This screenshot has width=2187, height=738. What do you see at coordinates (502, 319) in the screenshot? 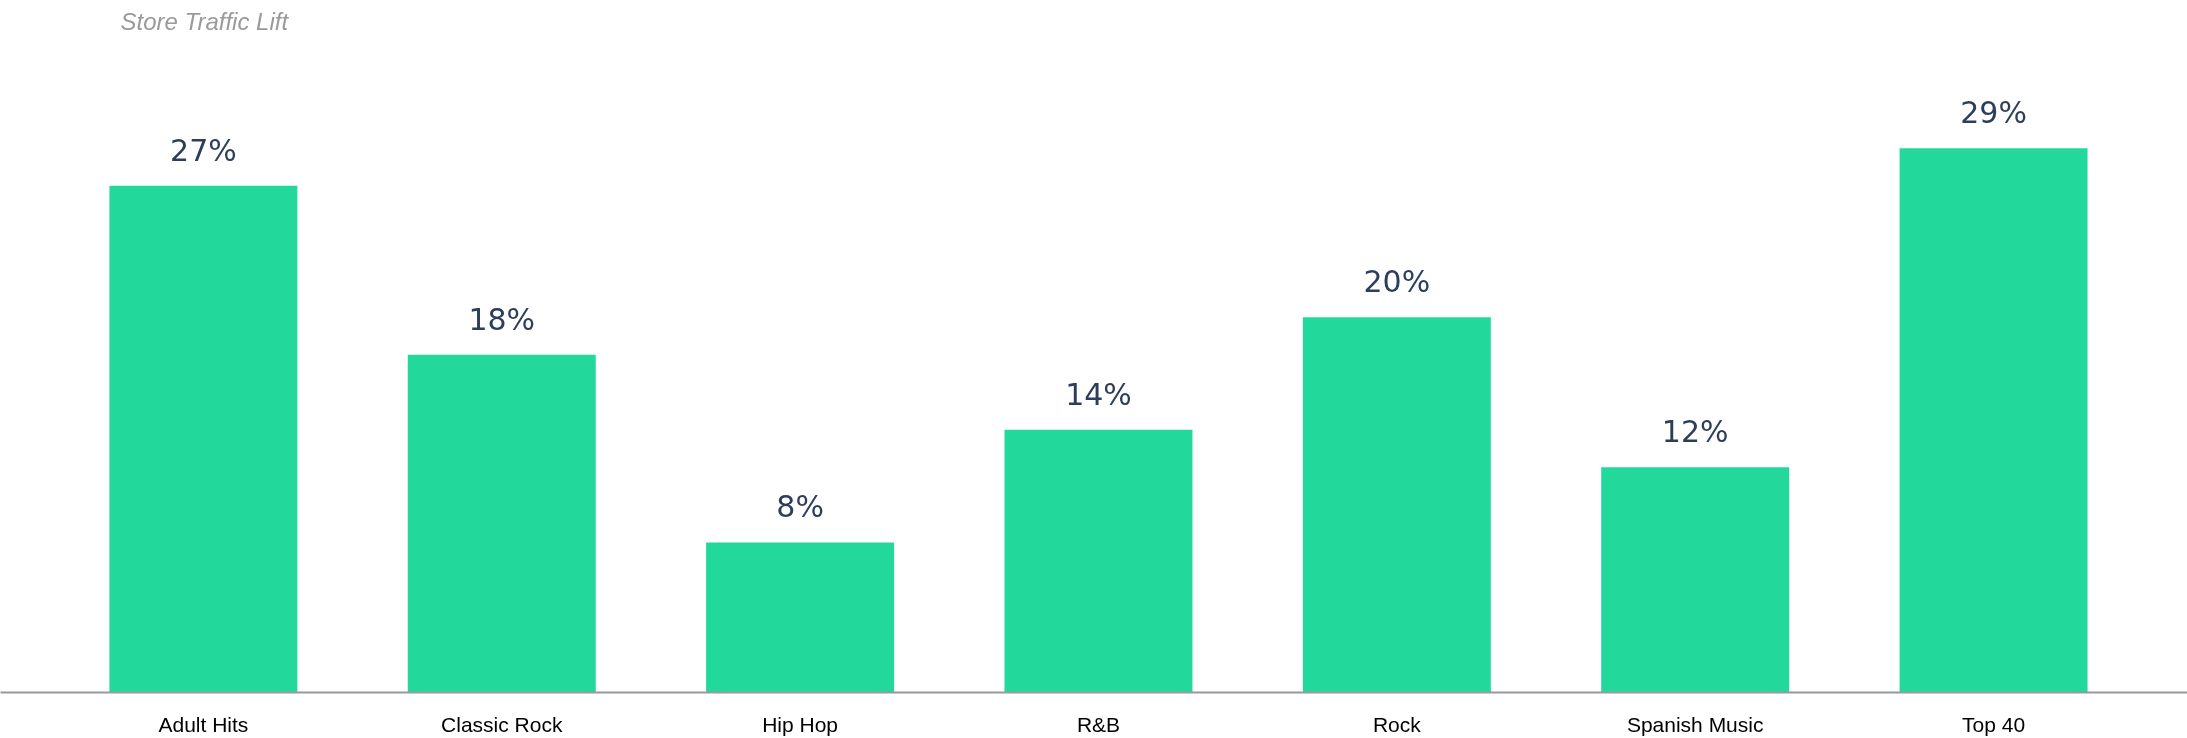
I see `data-label: 18%` at bounding box center [502, 319].